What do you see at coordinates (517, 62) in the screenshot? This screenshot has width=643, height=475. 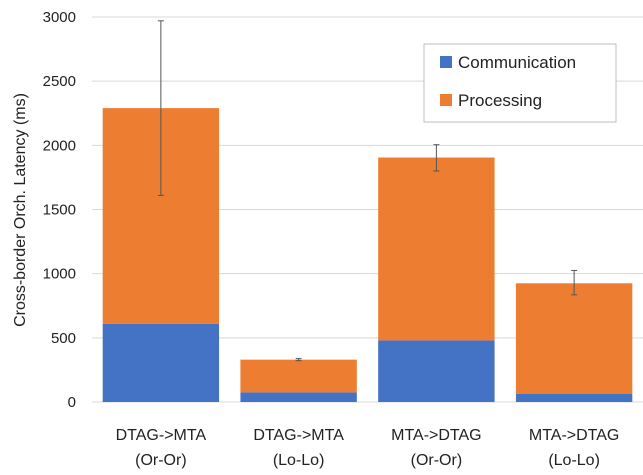 I see `legend-label-communication: Communication` at bounding box center [517, 62].